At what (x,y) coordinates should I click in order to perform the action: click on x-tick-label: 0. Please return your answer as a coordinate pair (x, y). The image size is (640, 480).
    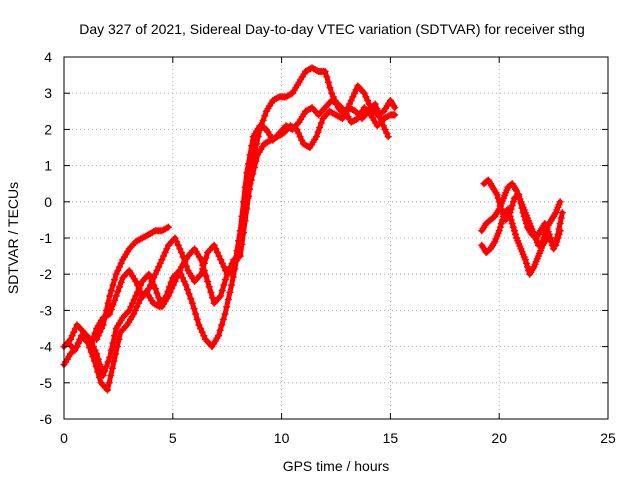
    Looking at the image, I should click on (64, 438).